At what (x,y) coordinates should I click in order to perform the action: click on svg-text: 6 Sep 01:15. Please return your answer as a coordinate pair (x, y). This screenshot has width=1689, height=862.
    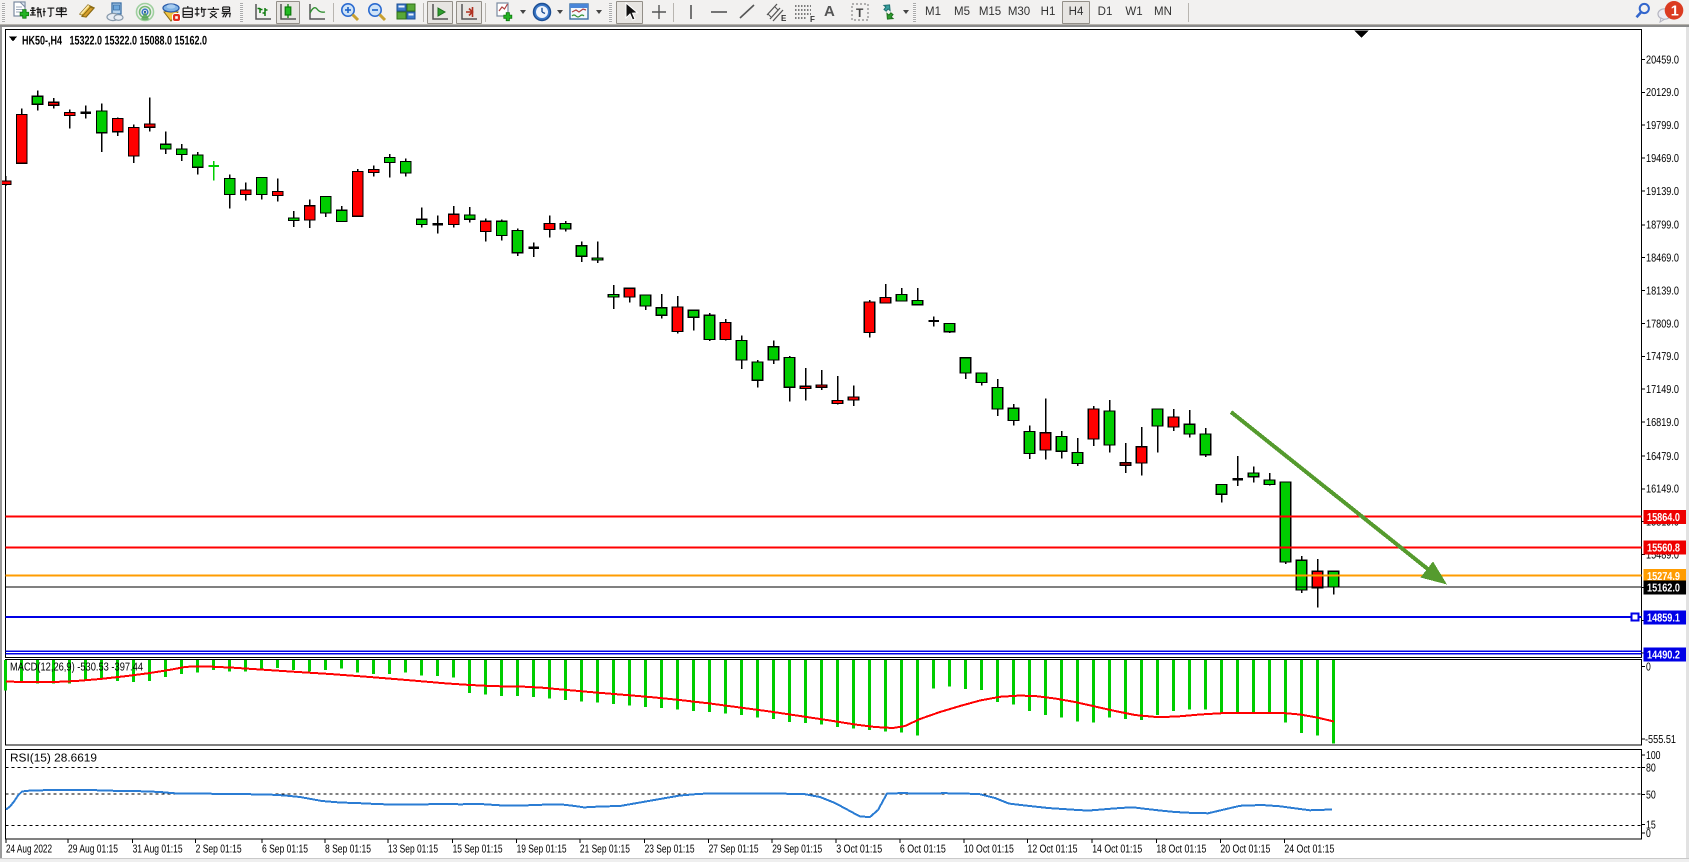
    Looking at the image, I should click on (285, 850).